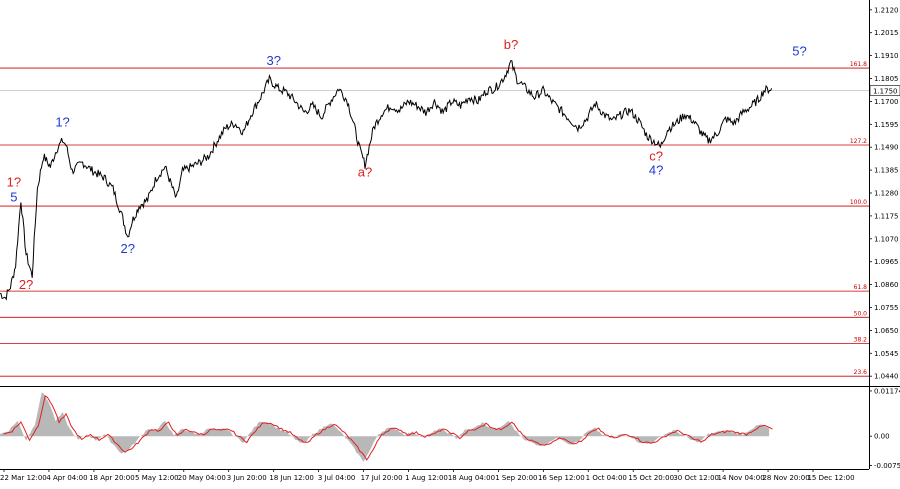 The image size is (900, 489). I want to click on oscillator-series, so click(386, 427).